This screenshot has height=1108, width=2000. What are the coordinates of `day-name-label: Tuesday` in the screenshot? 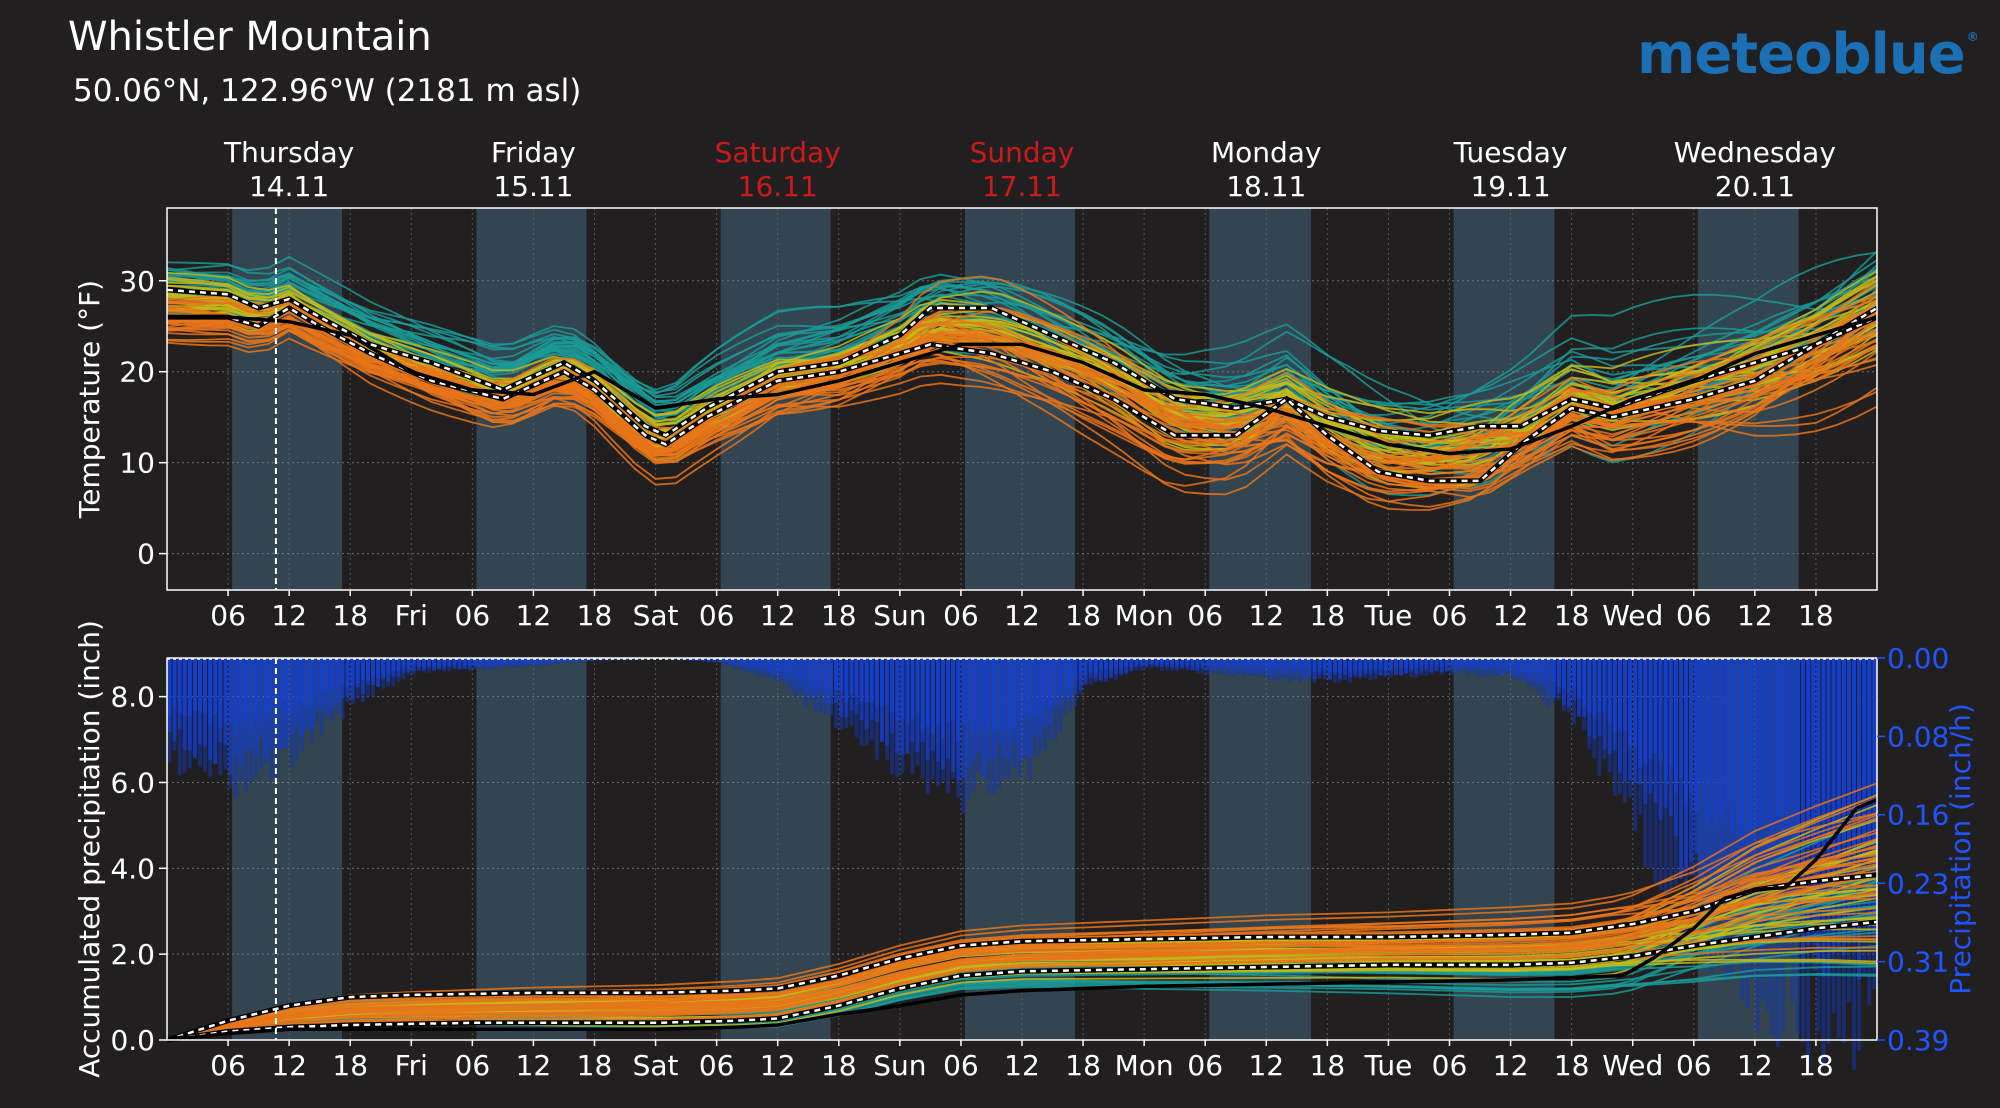 It's located at (1510, 152).